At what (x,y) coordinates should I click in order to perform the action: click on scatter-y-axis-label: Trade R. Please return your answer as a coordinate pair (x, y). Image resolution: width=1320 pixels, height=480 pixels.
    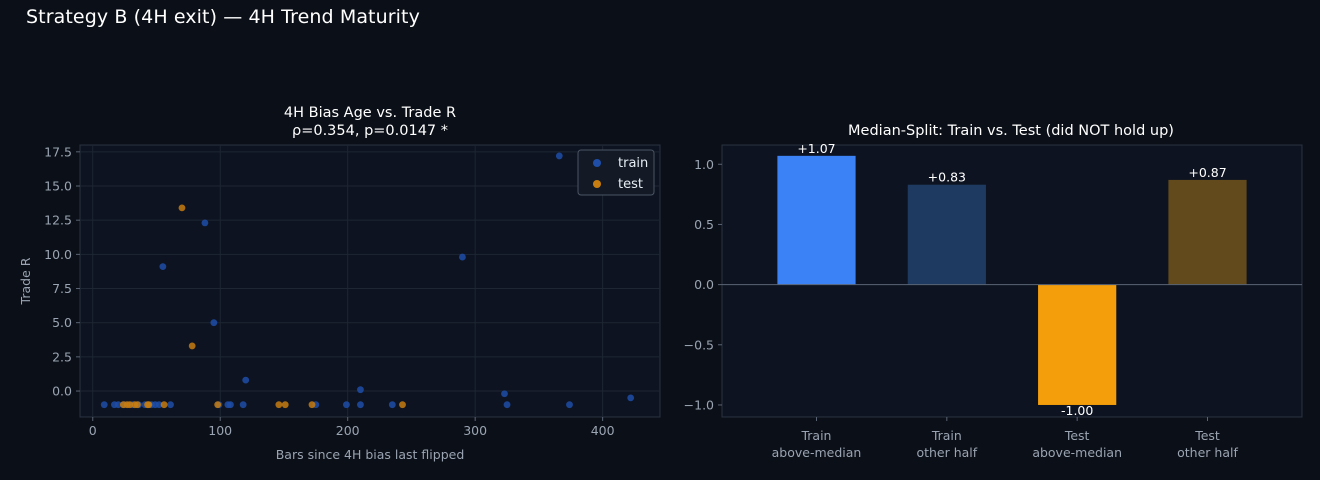
    Looking at the image, I should click on (25, 281).